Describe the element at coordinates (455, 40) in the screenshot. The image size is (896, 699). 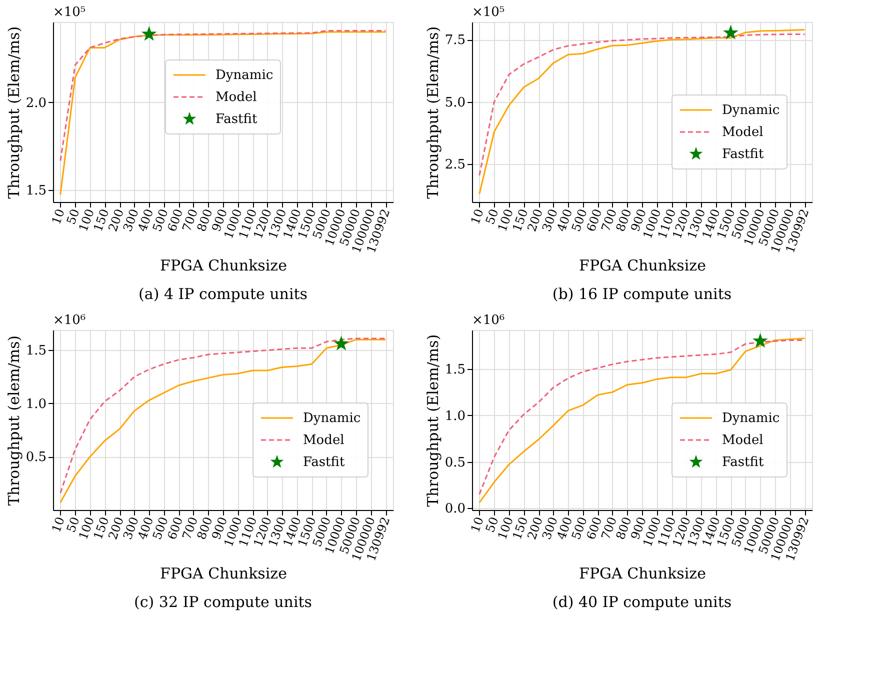
I see `y-tick-label: 7.5` at that location.